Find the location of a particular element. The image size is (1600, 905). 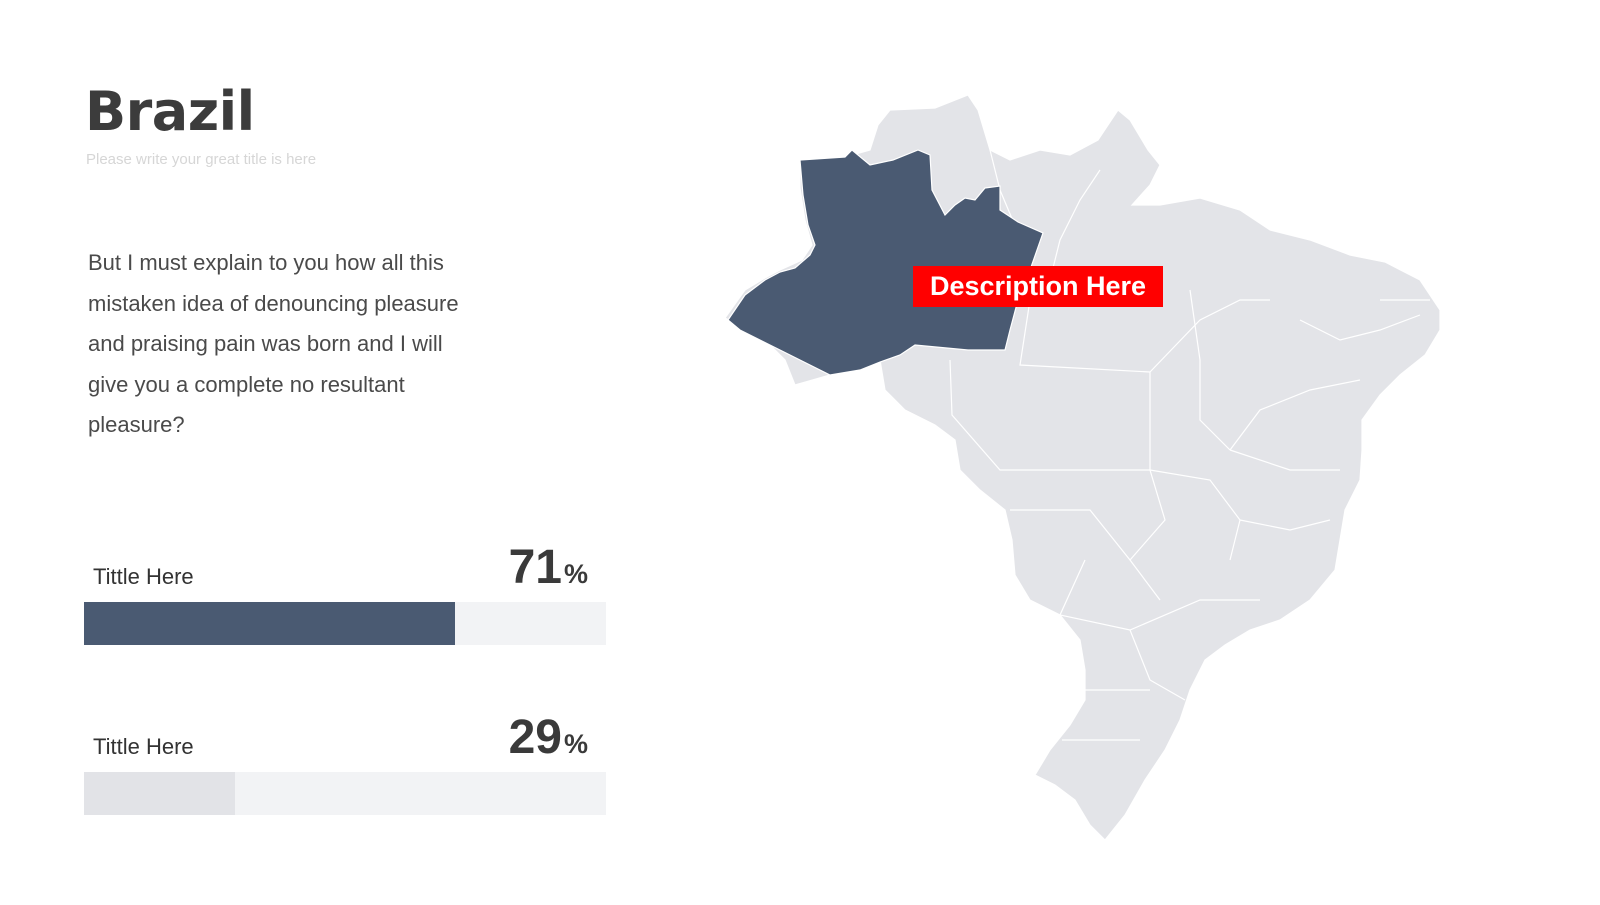

stat-number: 71 is located at coordinates (535, 567).